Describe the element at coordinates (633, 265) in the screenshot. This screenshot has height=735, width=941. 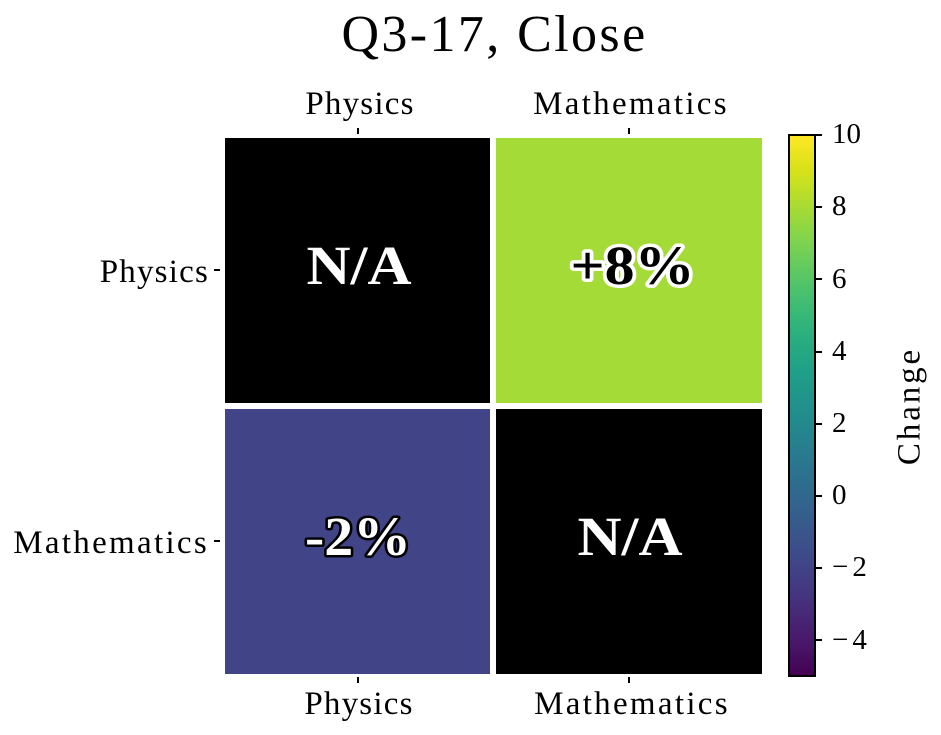
I see `svg-text: +8%` at that location.